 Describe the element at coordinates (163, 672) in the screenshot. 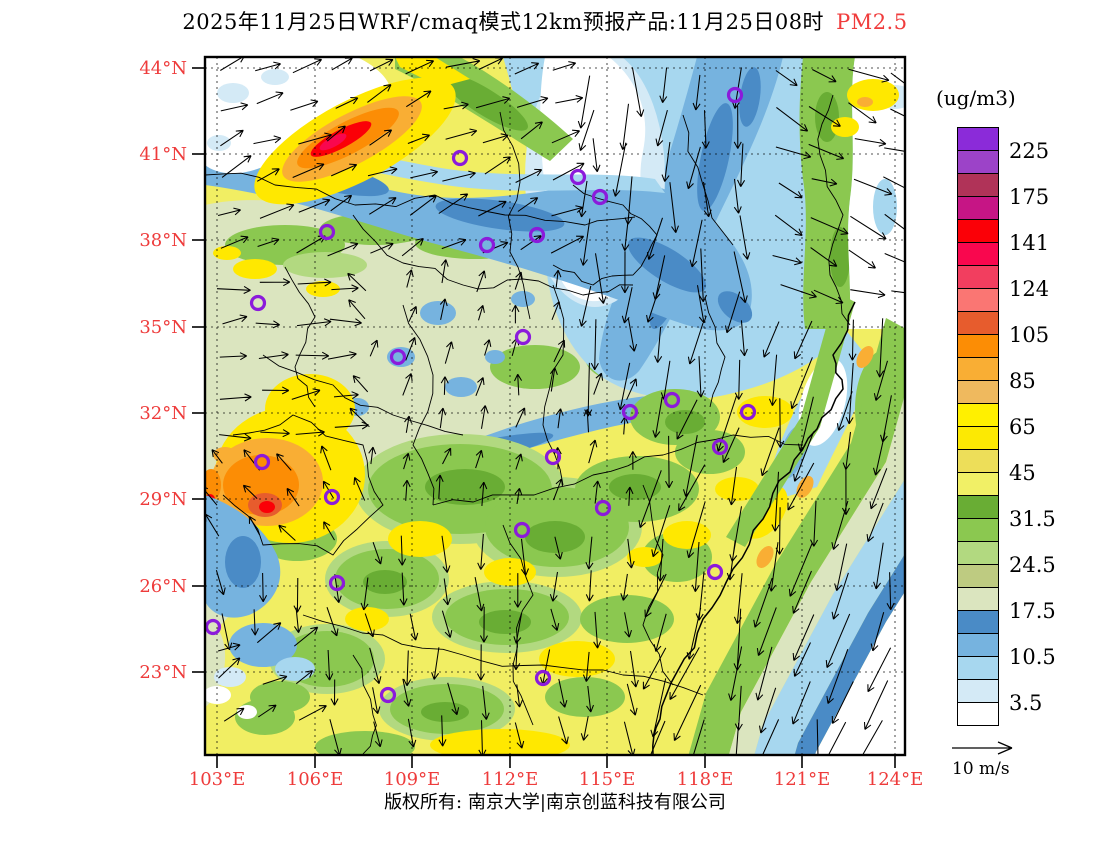

I see `lat-label: 23°N` at that location.